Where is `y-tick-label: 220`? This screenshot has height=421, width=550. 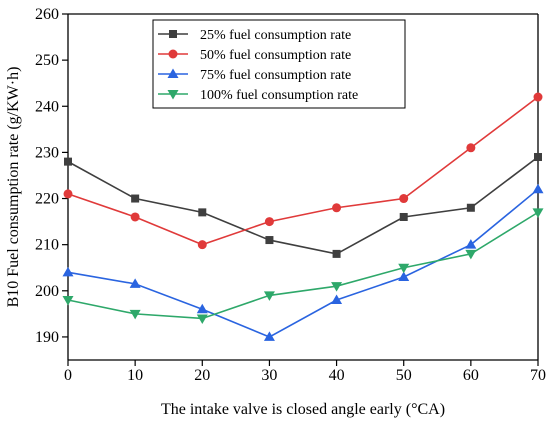 y-tick-label: 220 is located at coordinates (47, 199).